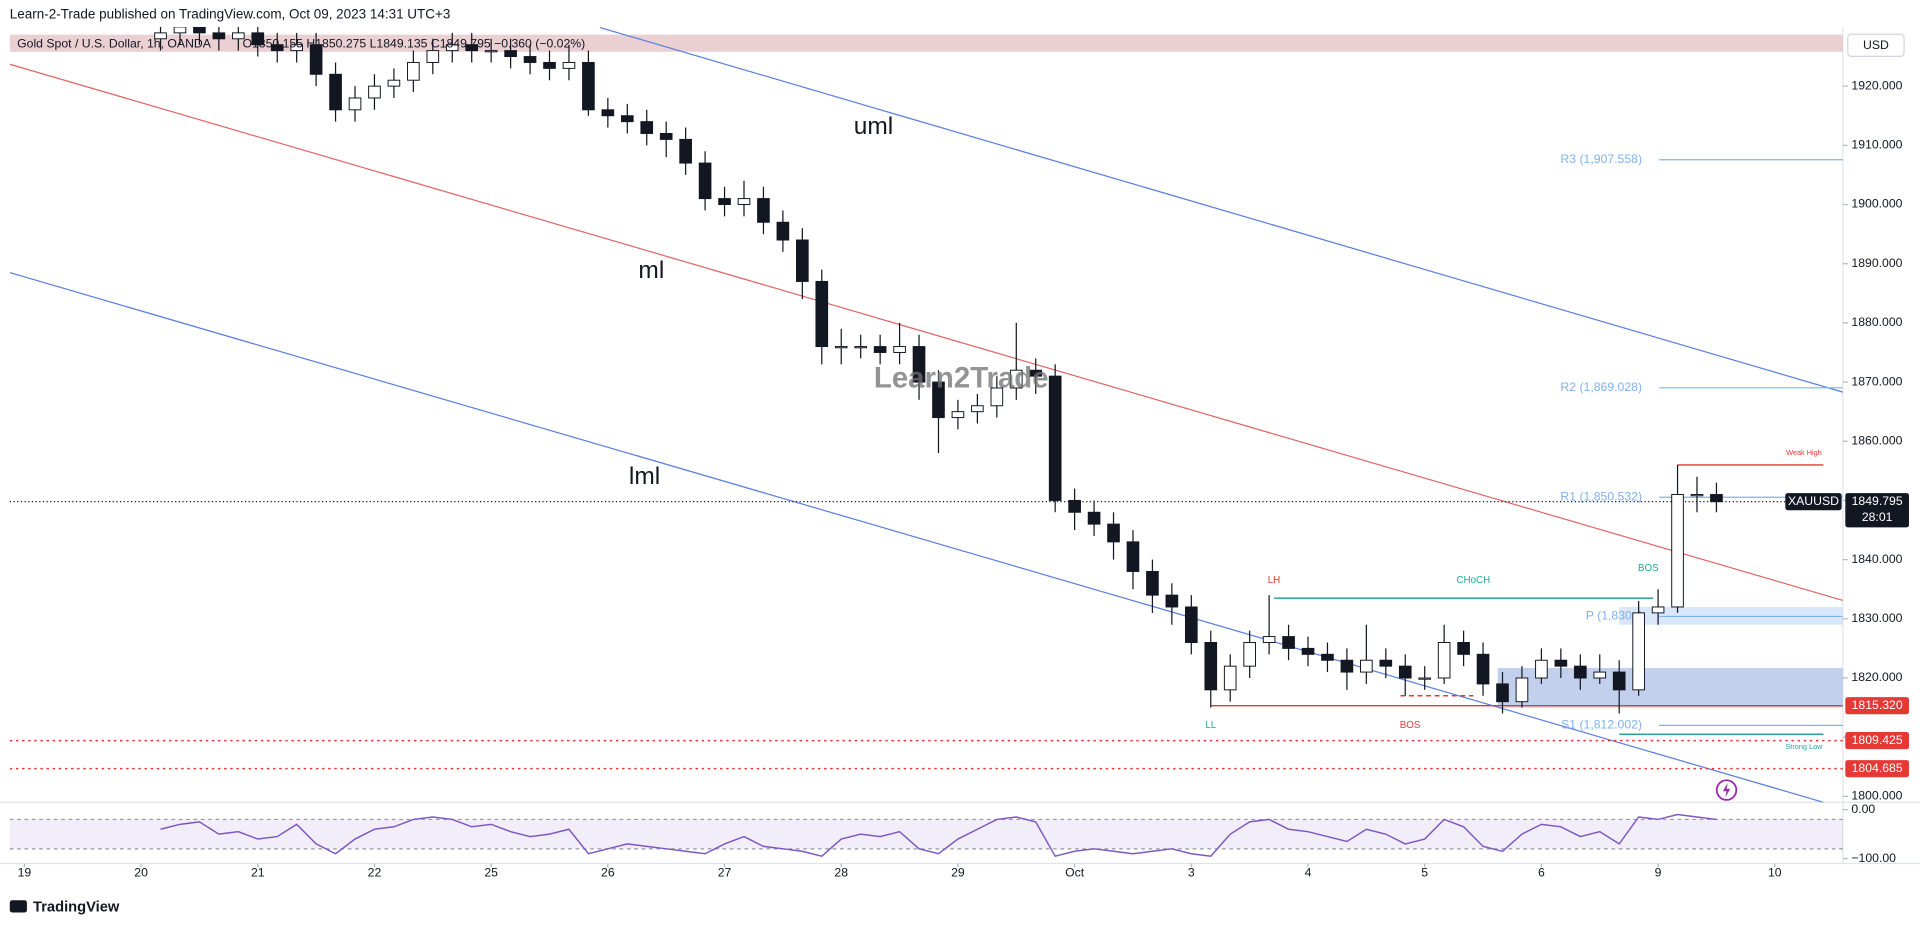 This screenshot has height=926, width=1920. I want to click on x-tick-label: 27, so click(725, 873).